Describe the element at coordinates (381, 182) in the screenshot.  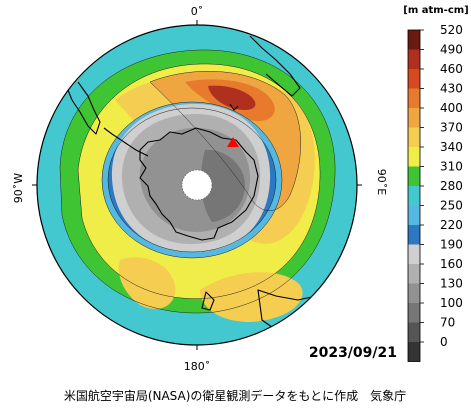
I see `label-right: 90˚E` at that location.